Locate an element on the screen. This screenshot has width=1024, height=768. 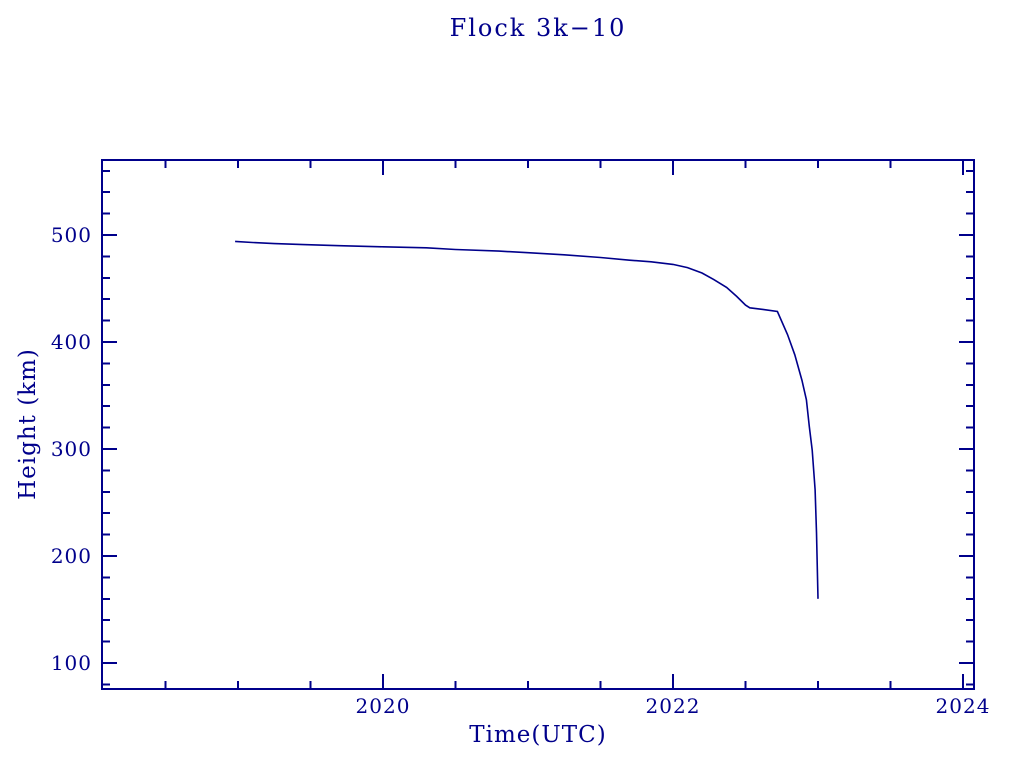
x-tick-label: 2020 is located at coordinates (383, 706).